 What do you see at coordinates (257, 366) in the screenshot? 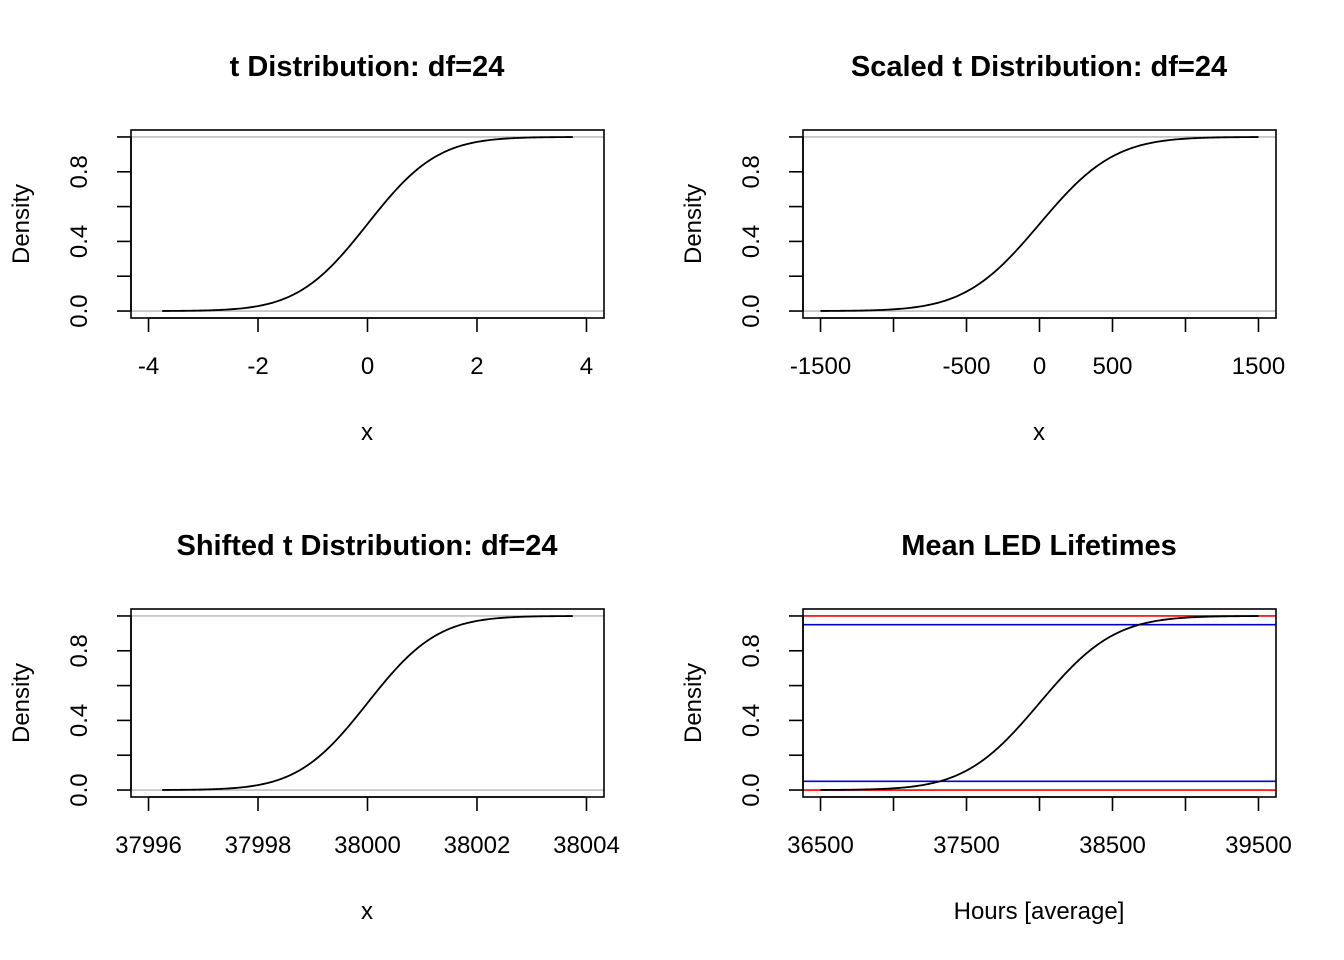
I see `x-tick-label: -2` at bounding box center [257, 366].